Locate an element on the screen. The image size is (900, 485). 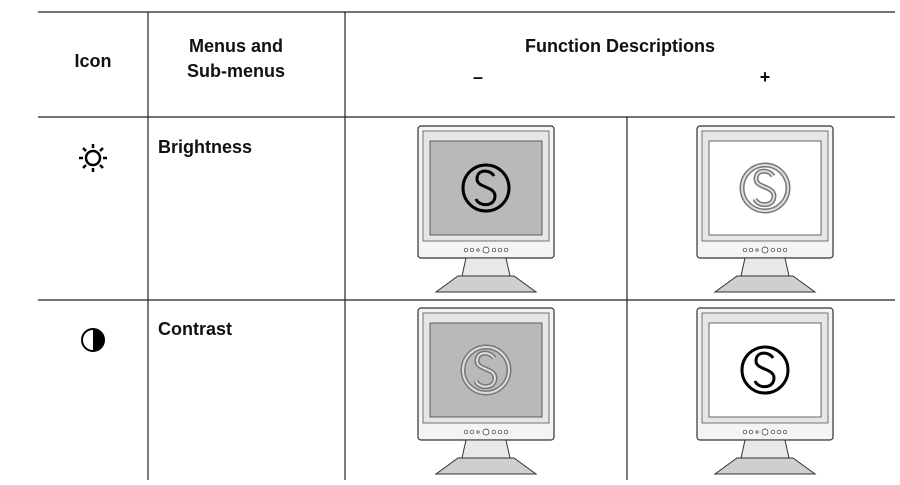
header-icon: Icon is located at coordinates (92, 61).